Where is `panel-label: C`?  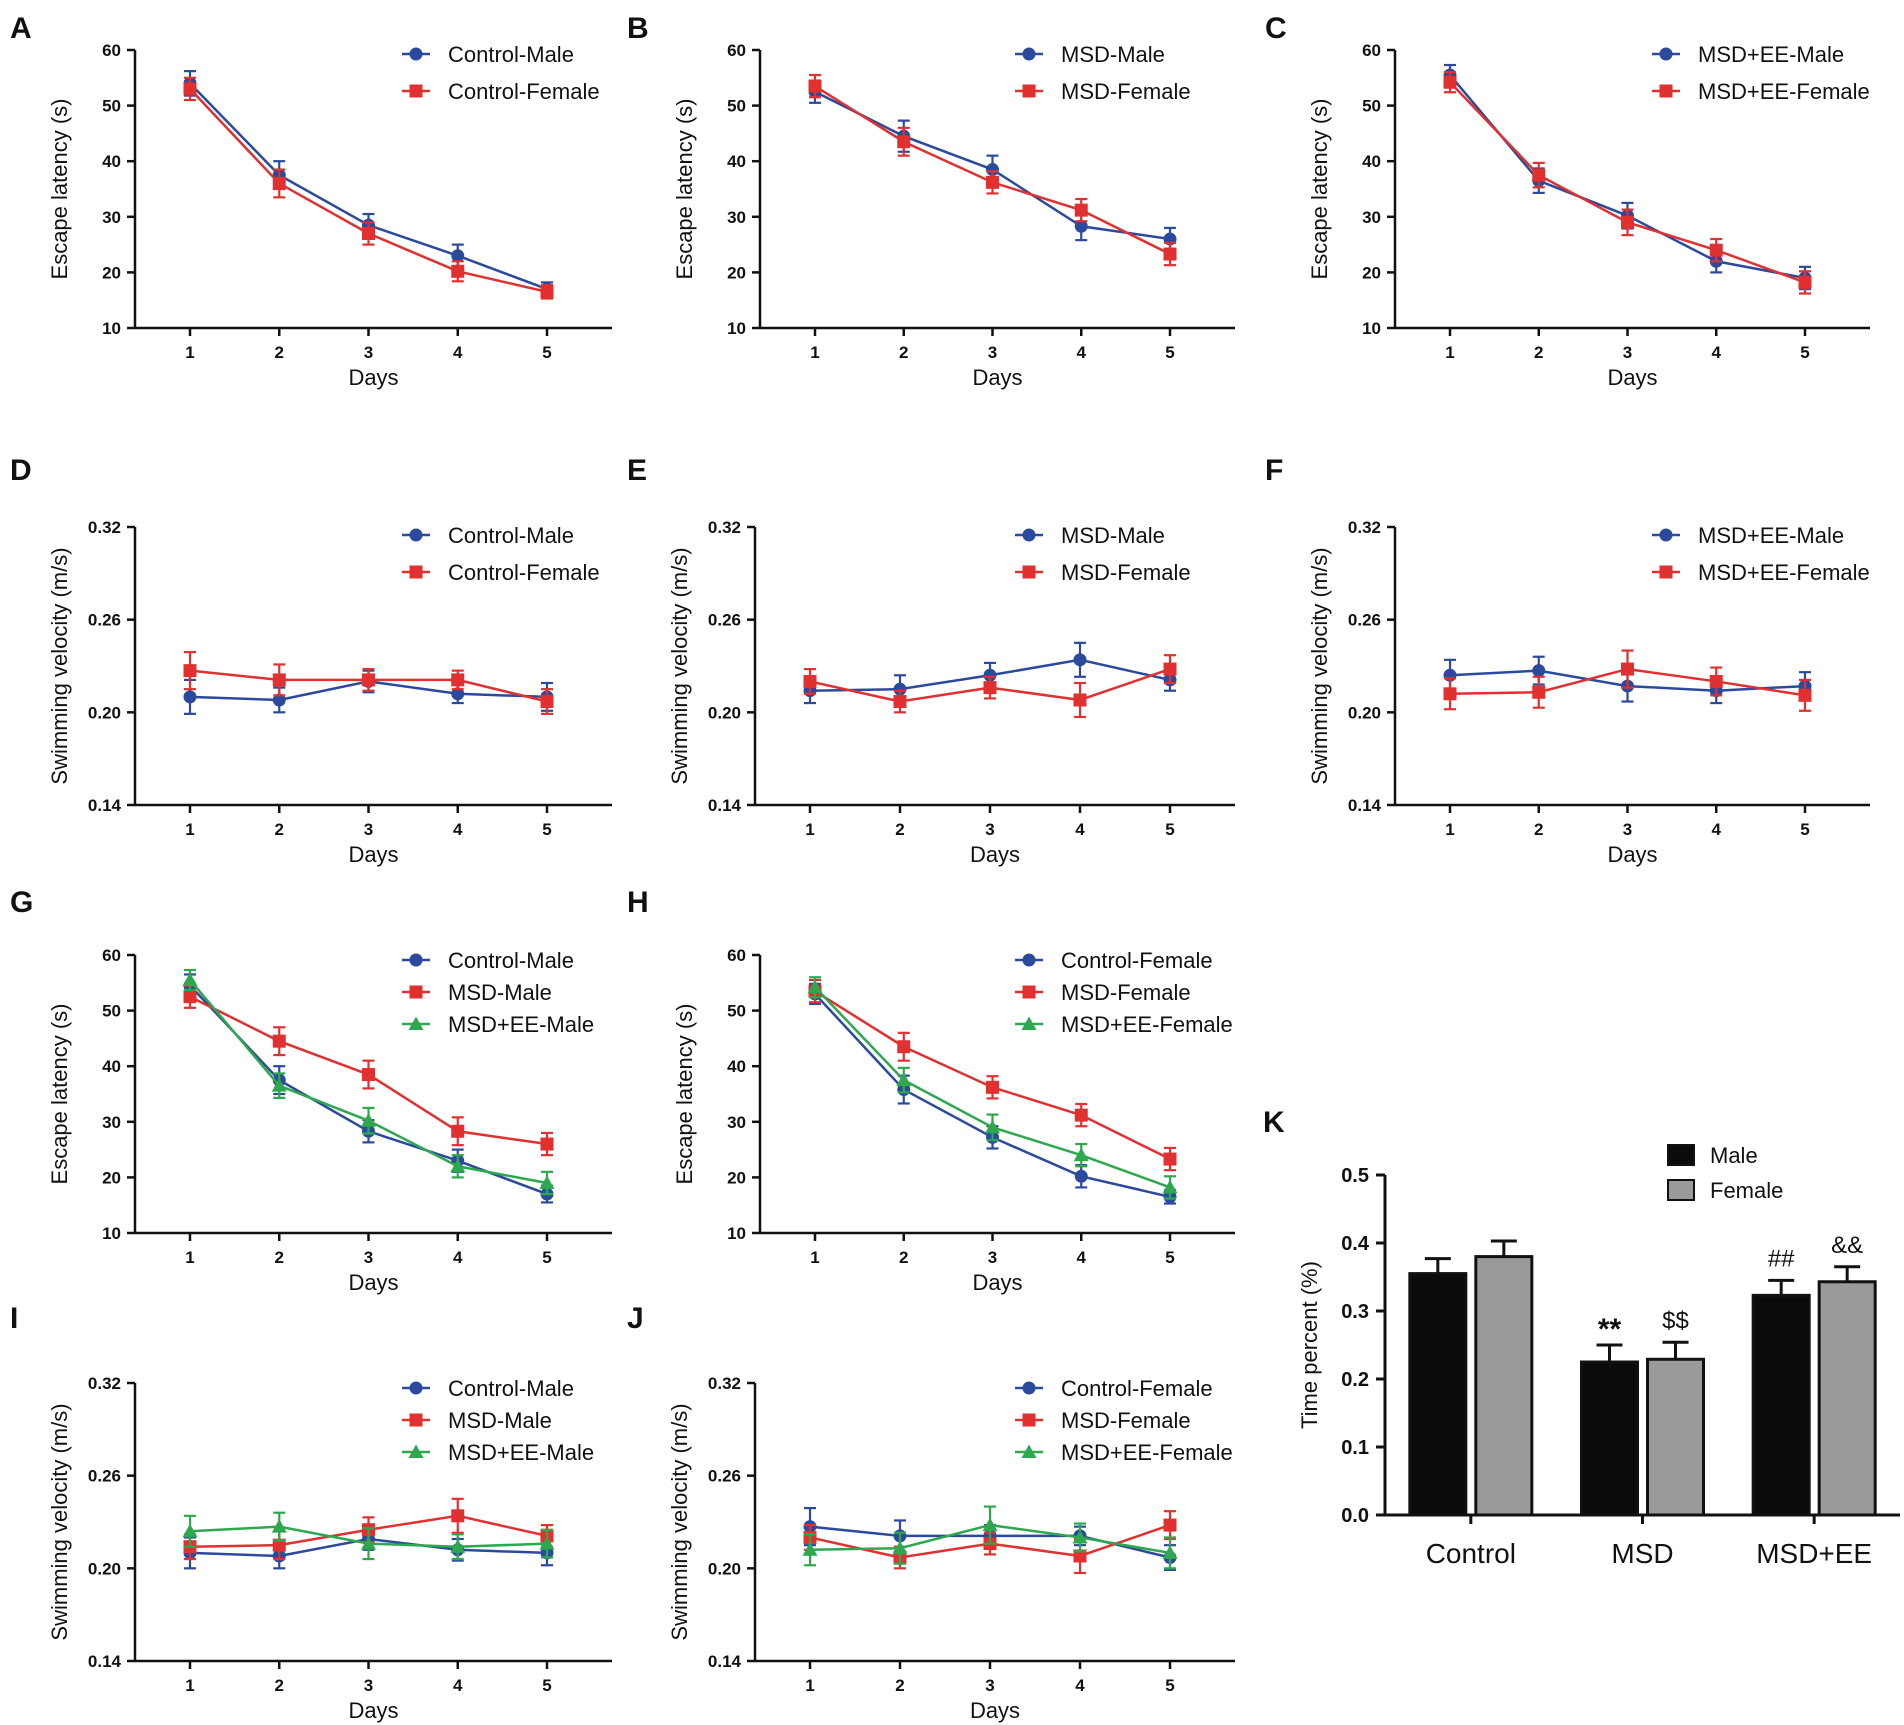
panel-label: C is located at coordinates (1276, 28).